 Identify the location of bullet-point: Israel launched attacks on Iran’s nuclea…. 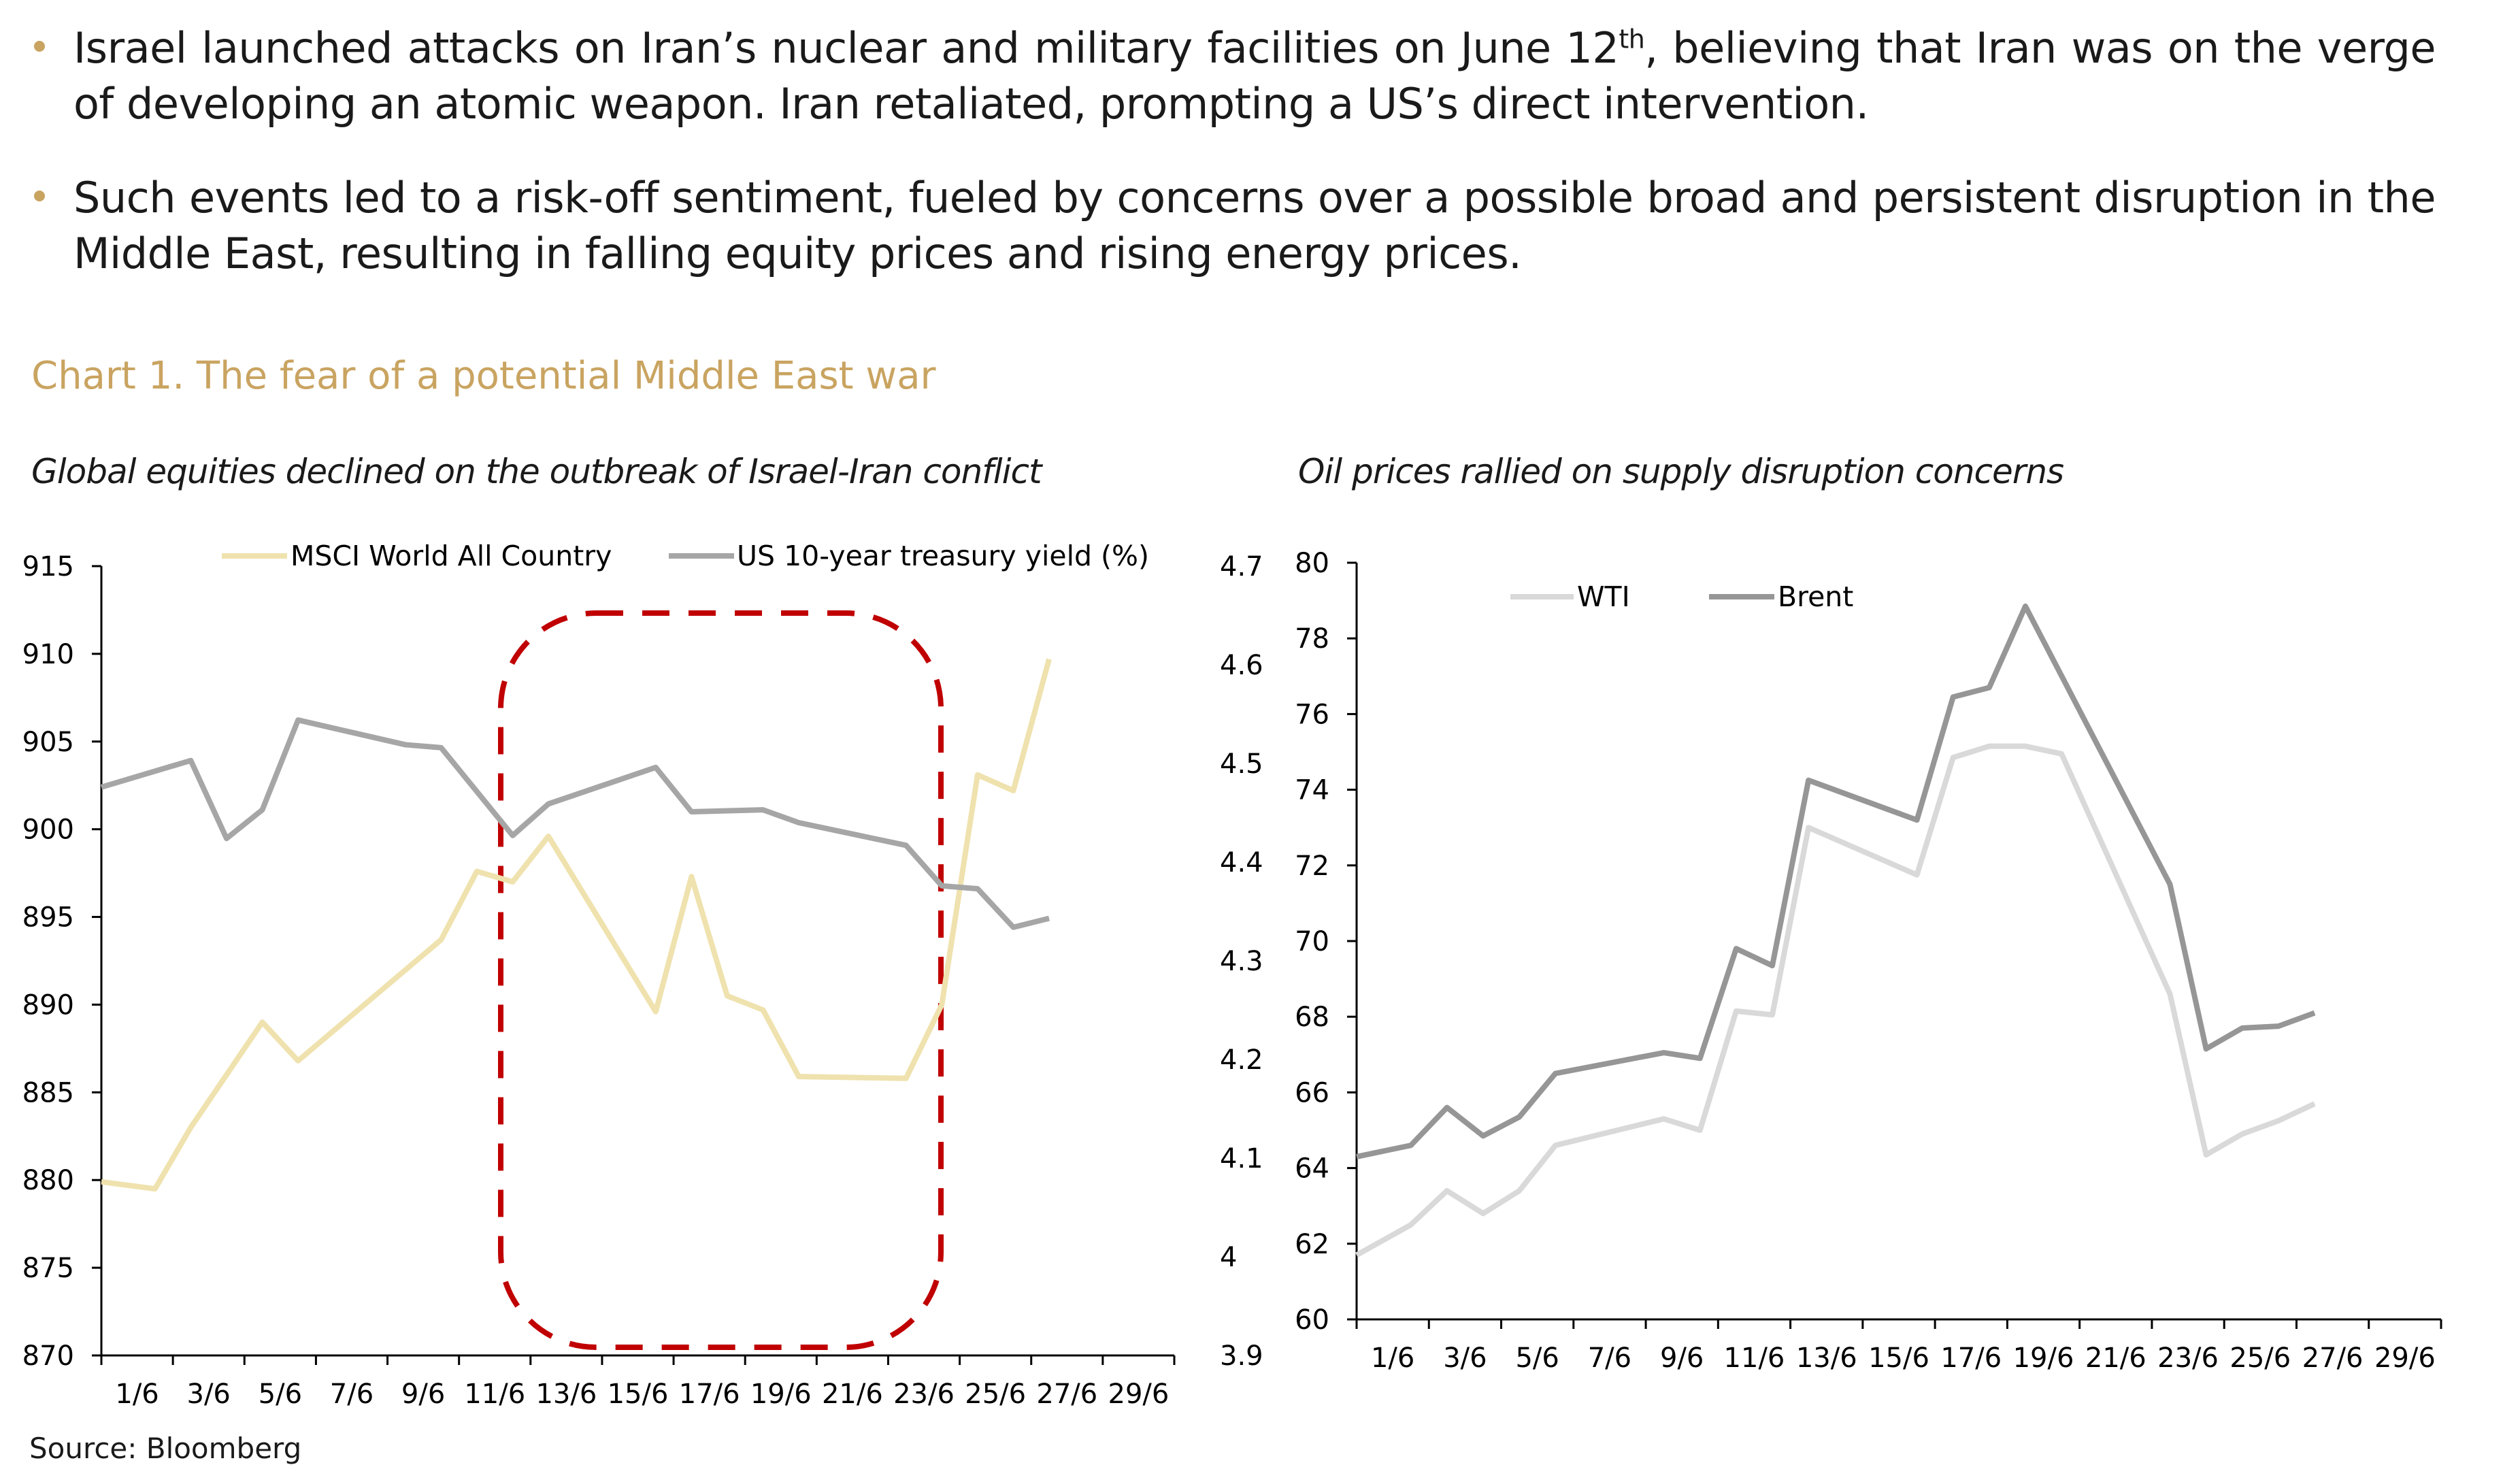
(1235, 76).